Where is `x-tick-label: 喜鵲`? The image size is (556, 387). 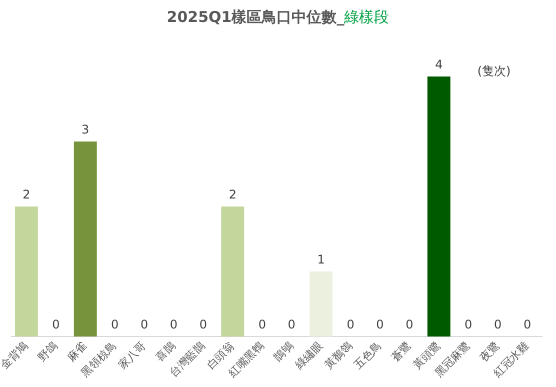 x-tick-label: 喜鵲 is located at coordinates (165, 351).